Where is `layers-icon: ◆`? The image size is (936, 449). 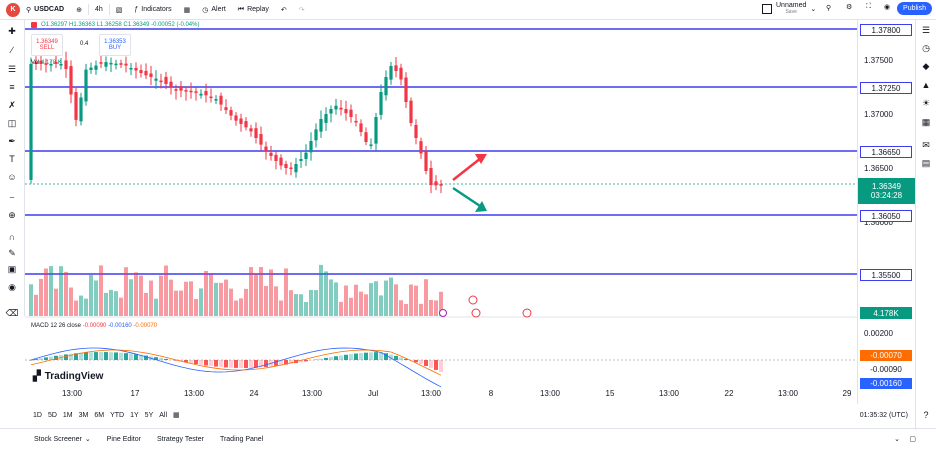 layers-icon: ◆ is located at coordinates (926, 66).